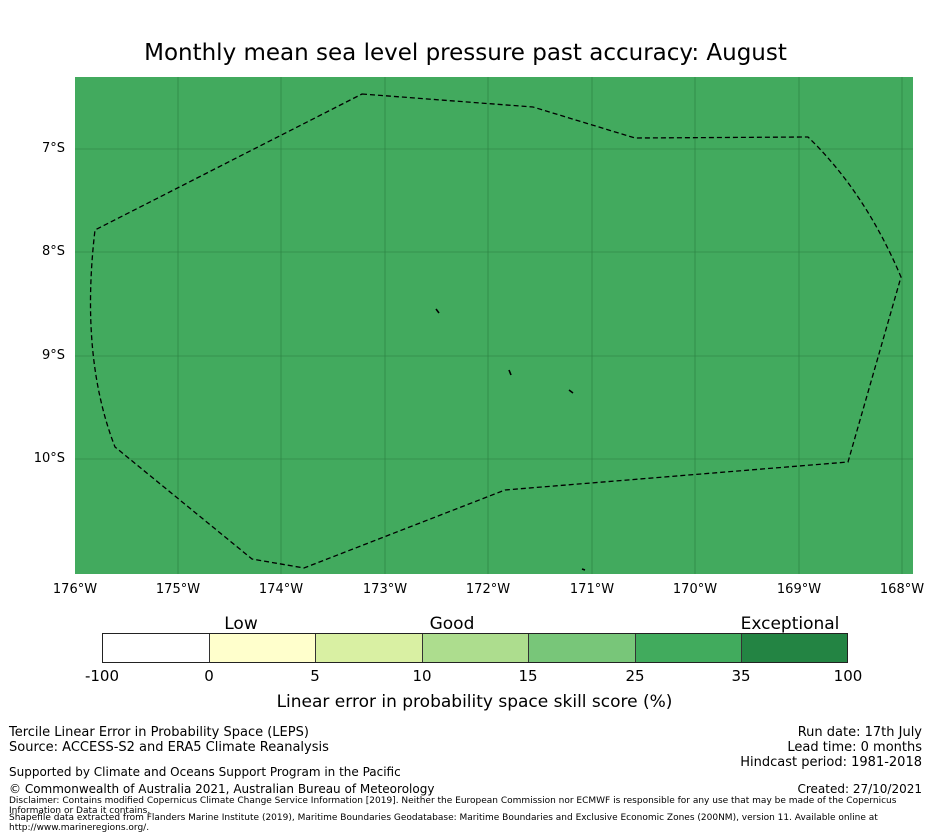 This screenshot has width=931, height=839. I want to click on colorbar-tick: 35, so click(741, 676).